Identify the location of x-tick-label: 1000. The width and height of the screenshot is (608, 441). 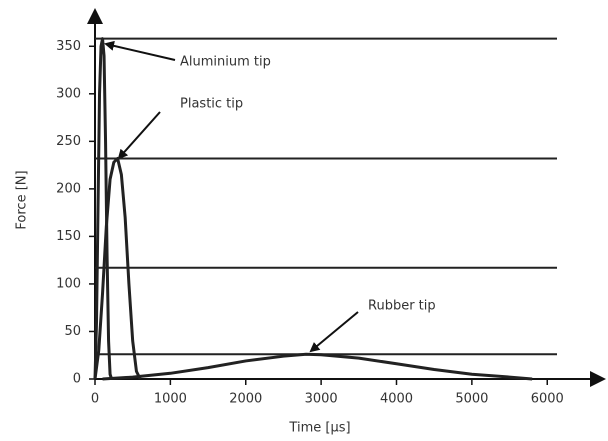
(170, 399).